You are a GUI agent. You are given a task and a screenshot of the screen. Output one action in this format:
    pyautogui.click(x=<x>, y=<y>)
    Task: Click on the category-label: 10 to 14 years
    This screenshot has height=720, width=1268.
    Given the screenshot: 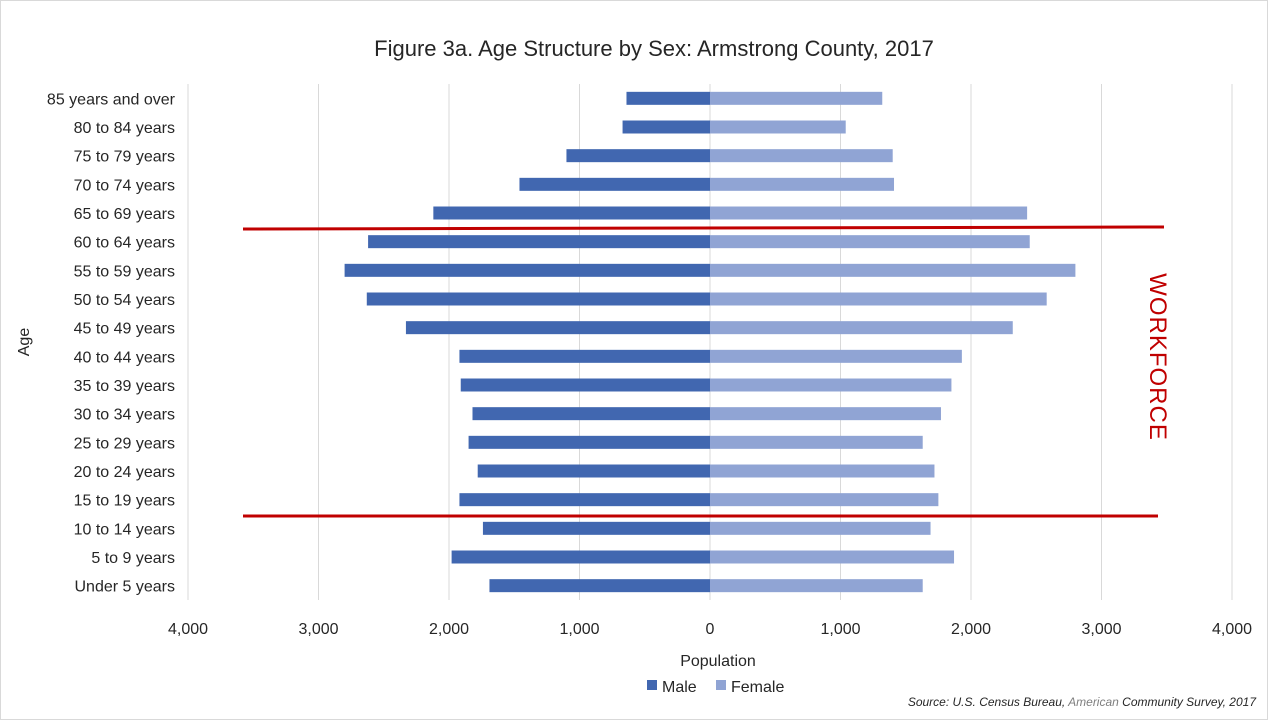 What is the action you would take?
    pyautogui.click(x=124, y=529)
    